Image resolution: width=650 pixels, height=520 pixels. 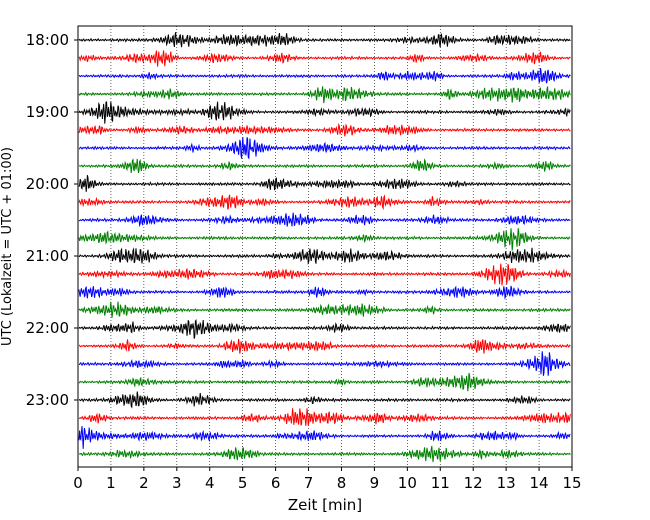 I want to click on x-tick-label: 3, so click(x=177, y=483).